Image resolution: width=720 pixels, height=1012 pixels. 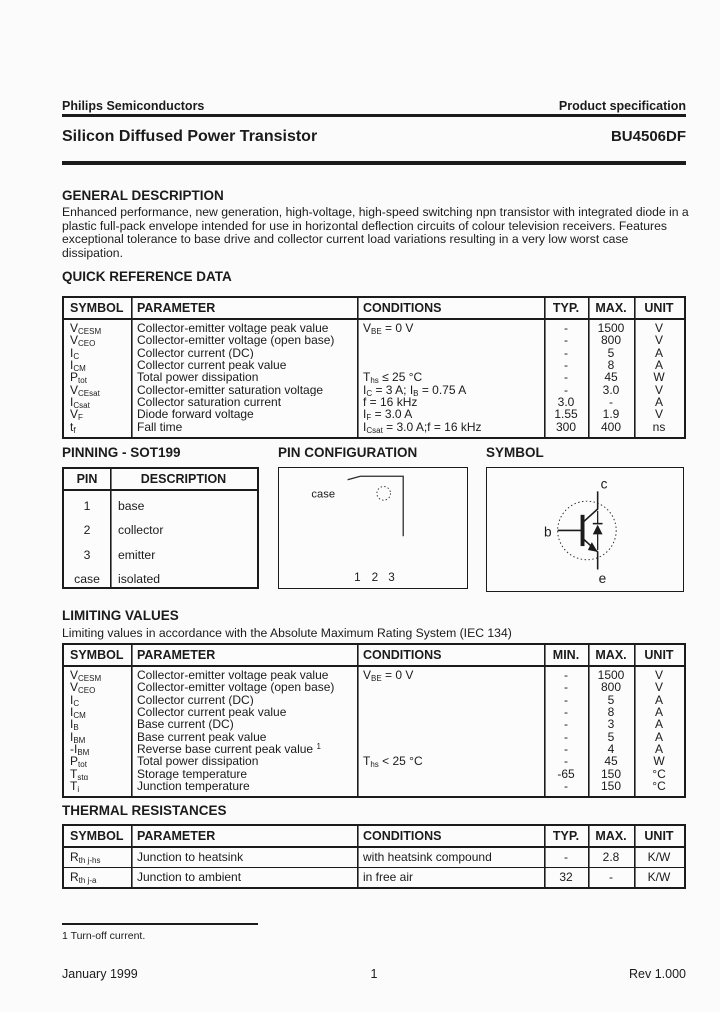 I want to click on table-cell: K/W, so click(x=659, y=877).